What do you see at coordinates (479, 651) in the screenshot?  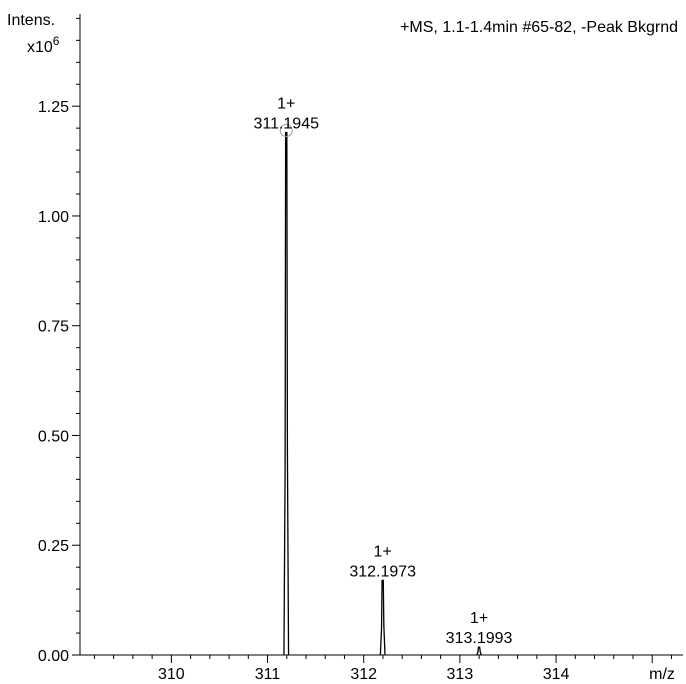 I see `peak-313.1993` at bounding box center [479, 651].